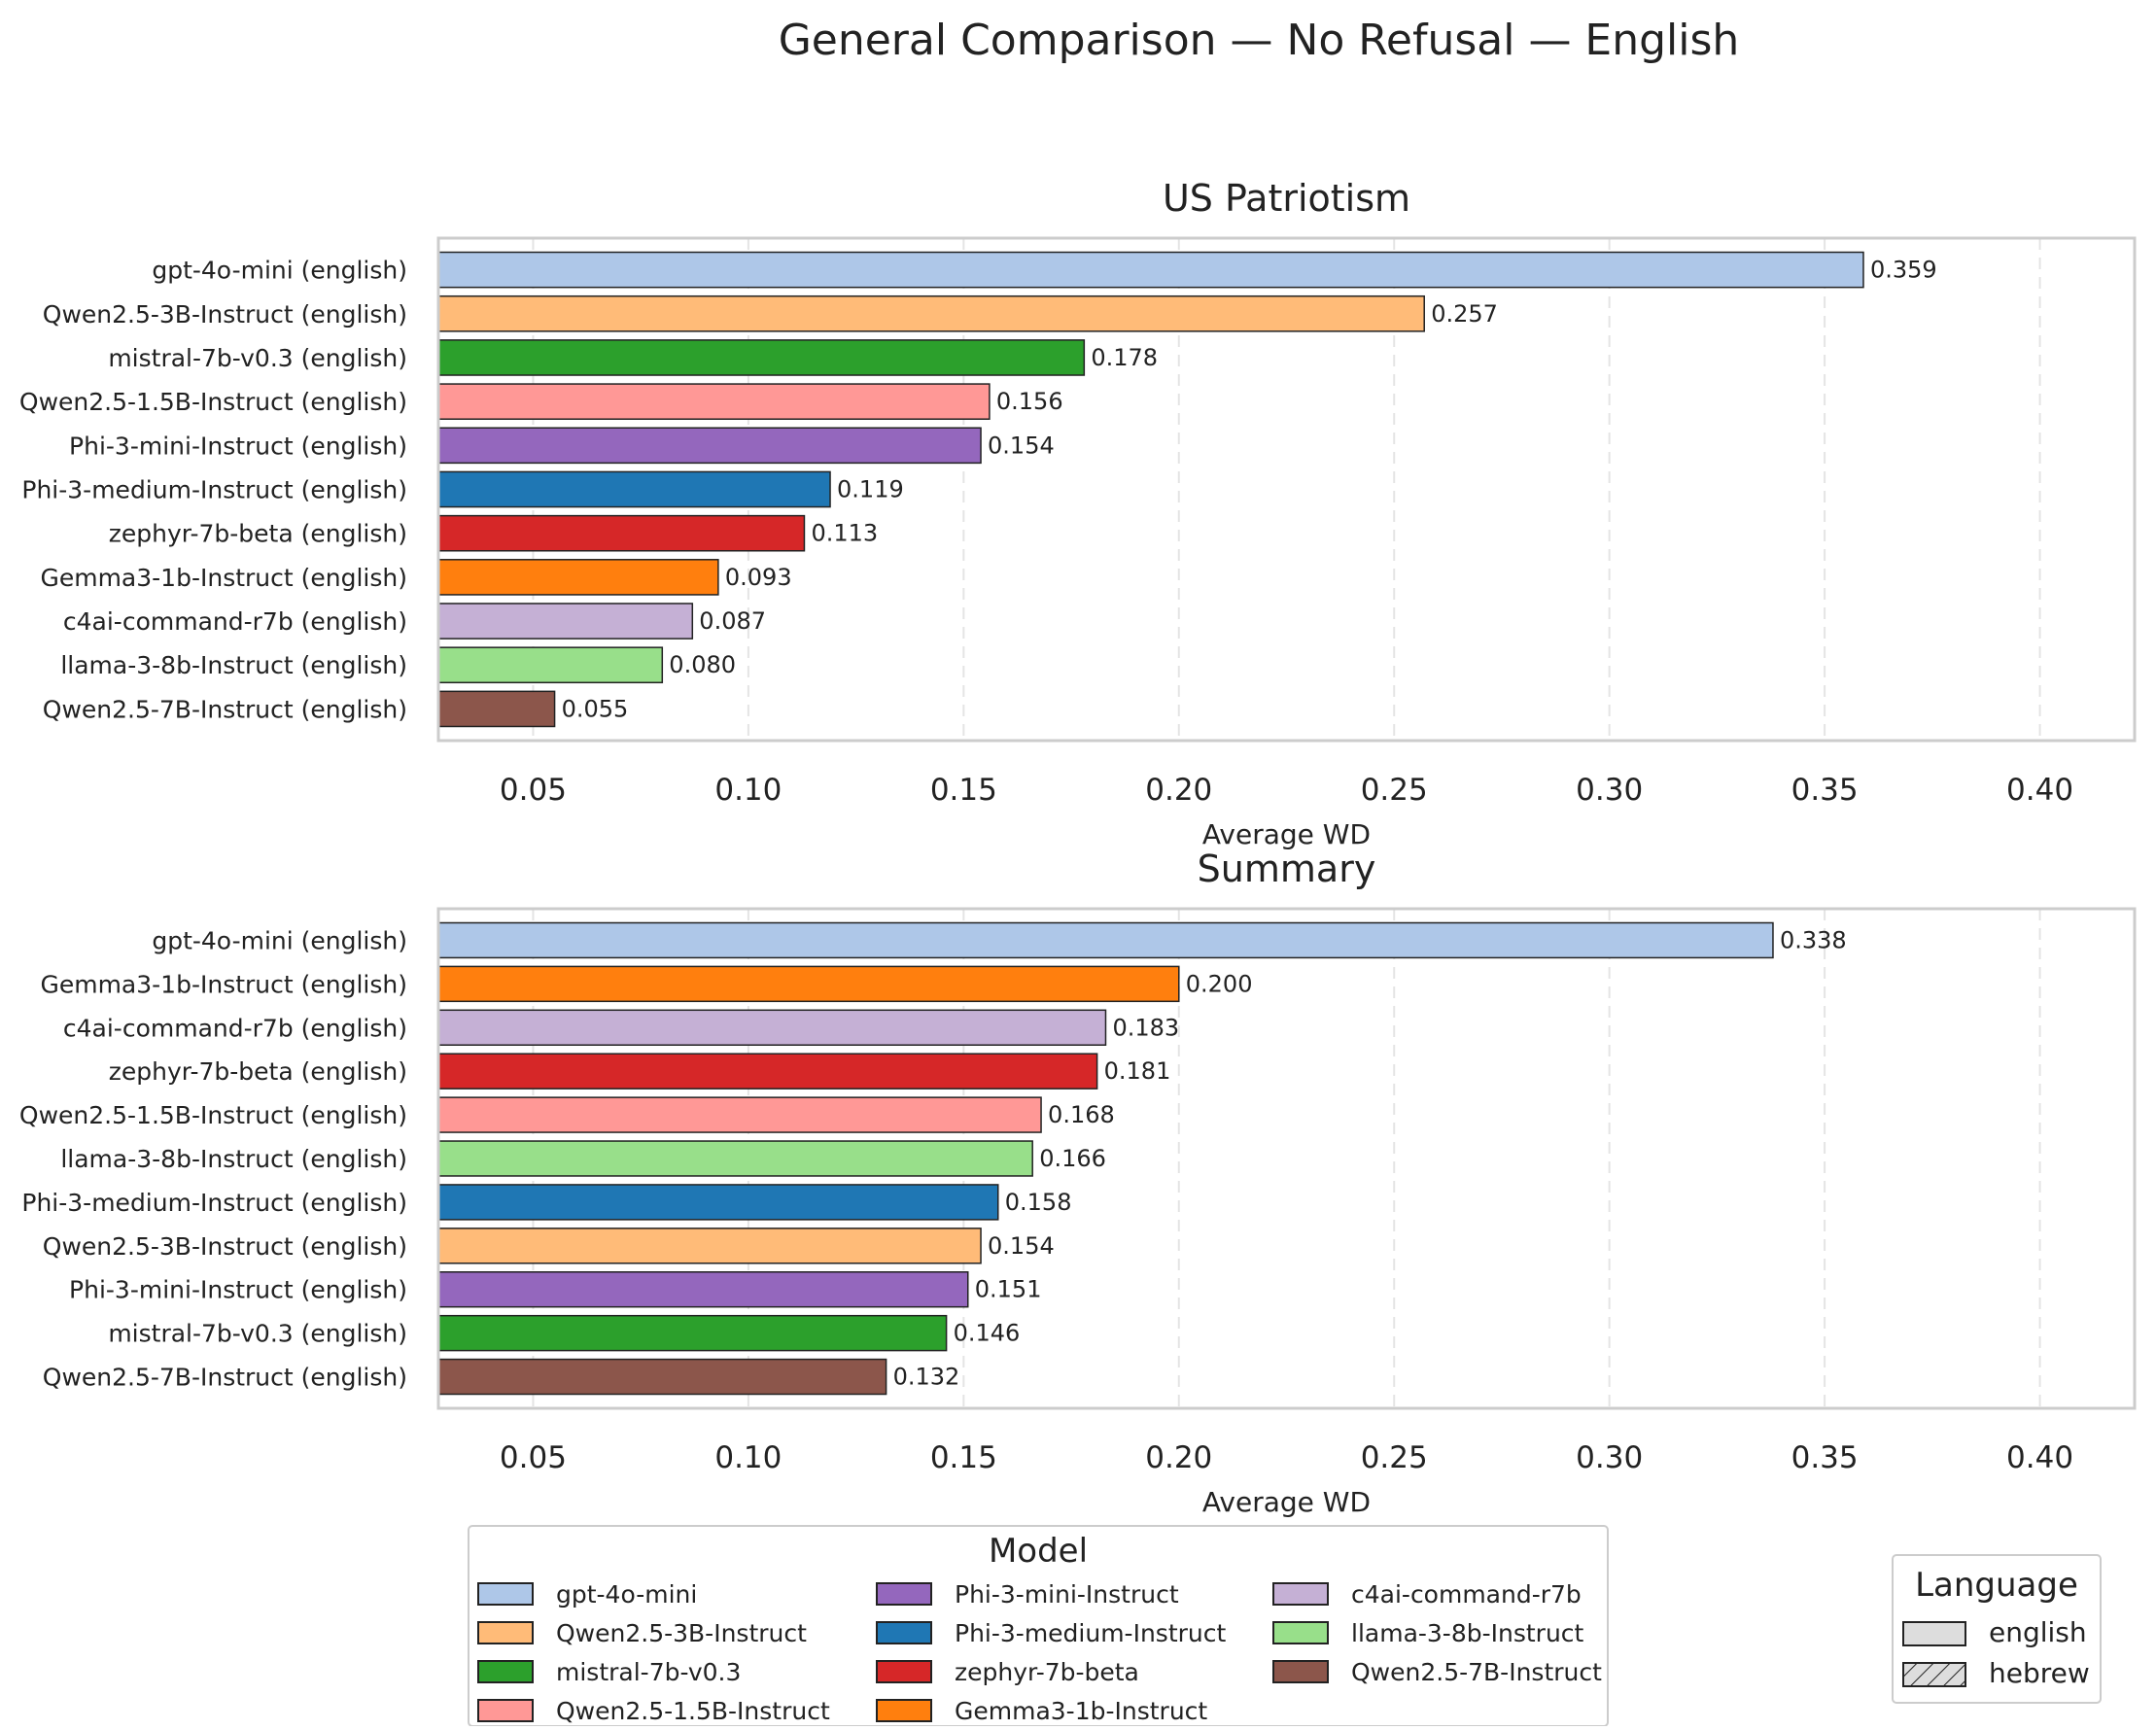  I want to click on bar-value-label: 0.200, so click(1220, 983).